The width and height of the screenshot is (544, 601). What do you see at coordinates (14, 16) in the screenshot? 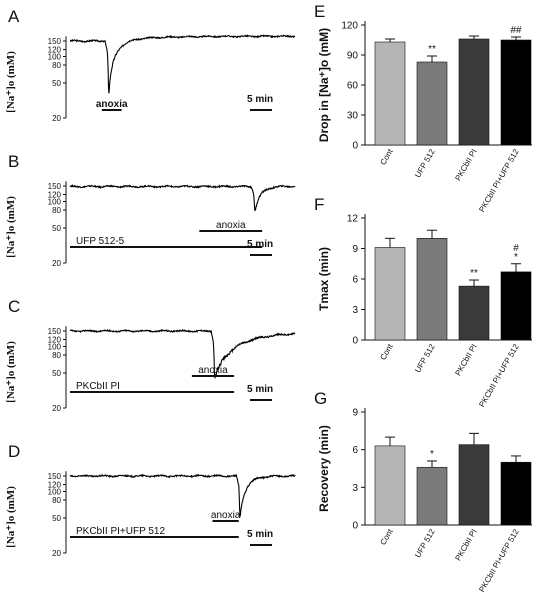
I see `panel-letter: A` at bounding box center [14, 16].